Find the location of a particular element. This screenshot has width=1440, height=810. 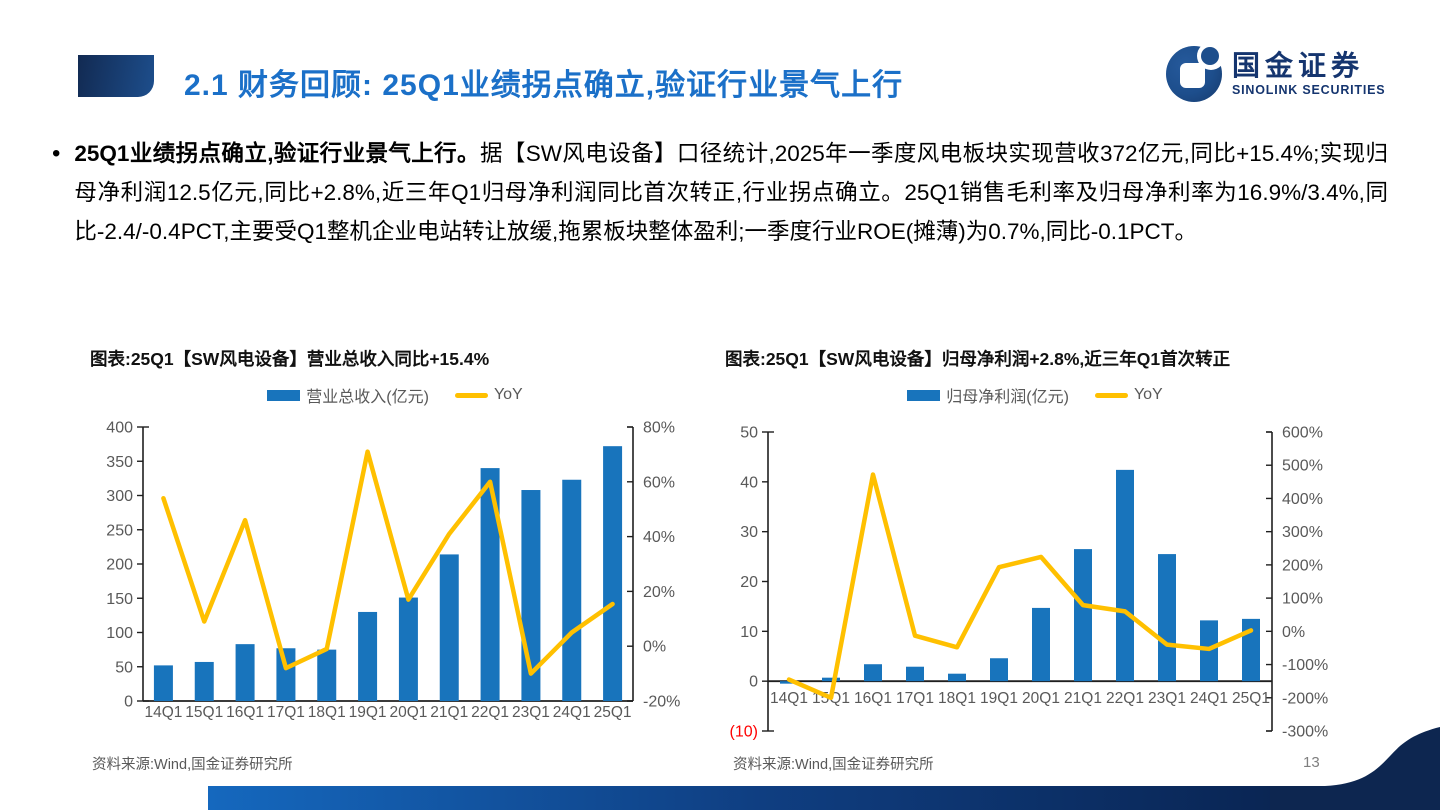

right-axis-label: 60% is located at coordinates (659, 482).